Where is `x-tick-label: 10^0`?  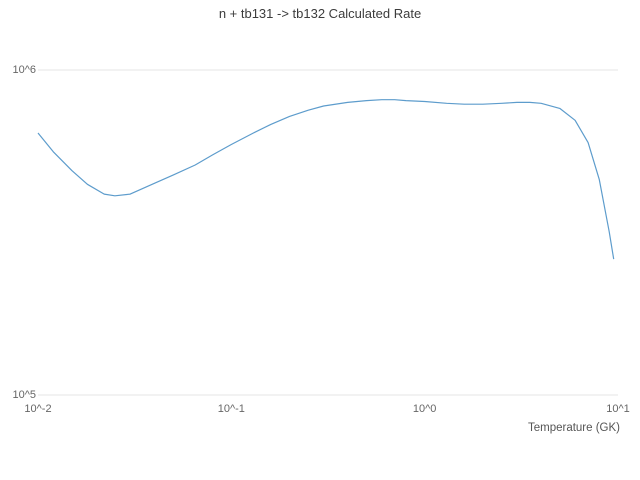 x-tick-label: 10^0 is located at coordinates (424, 409).